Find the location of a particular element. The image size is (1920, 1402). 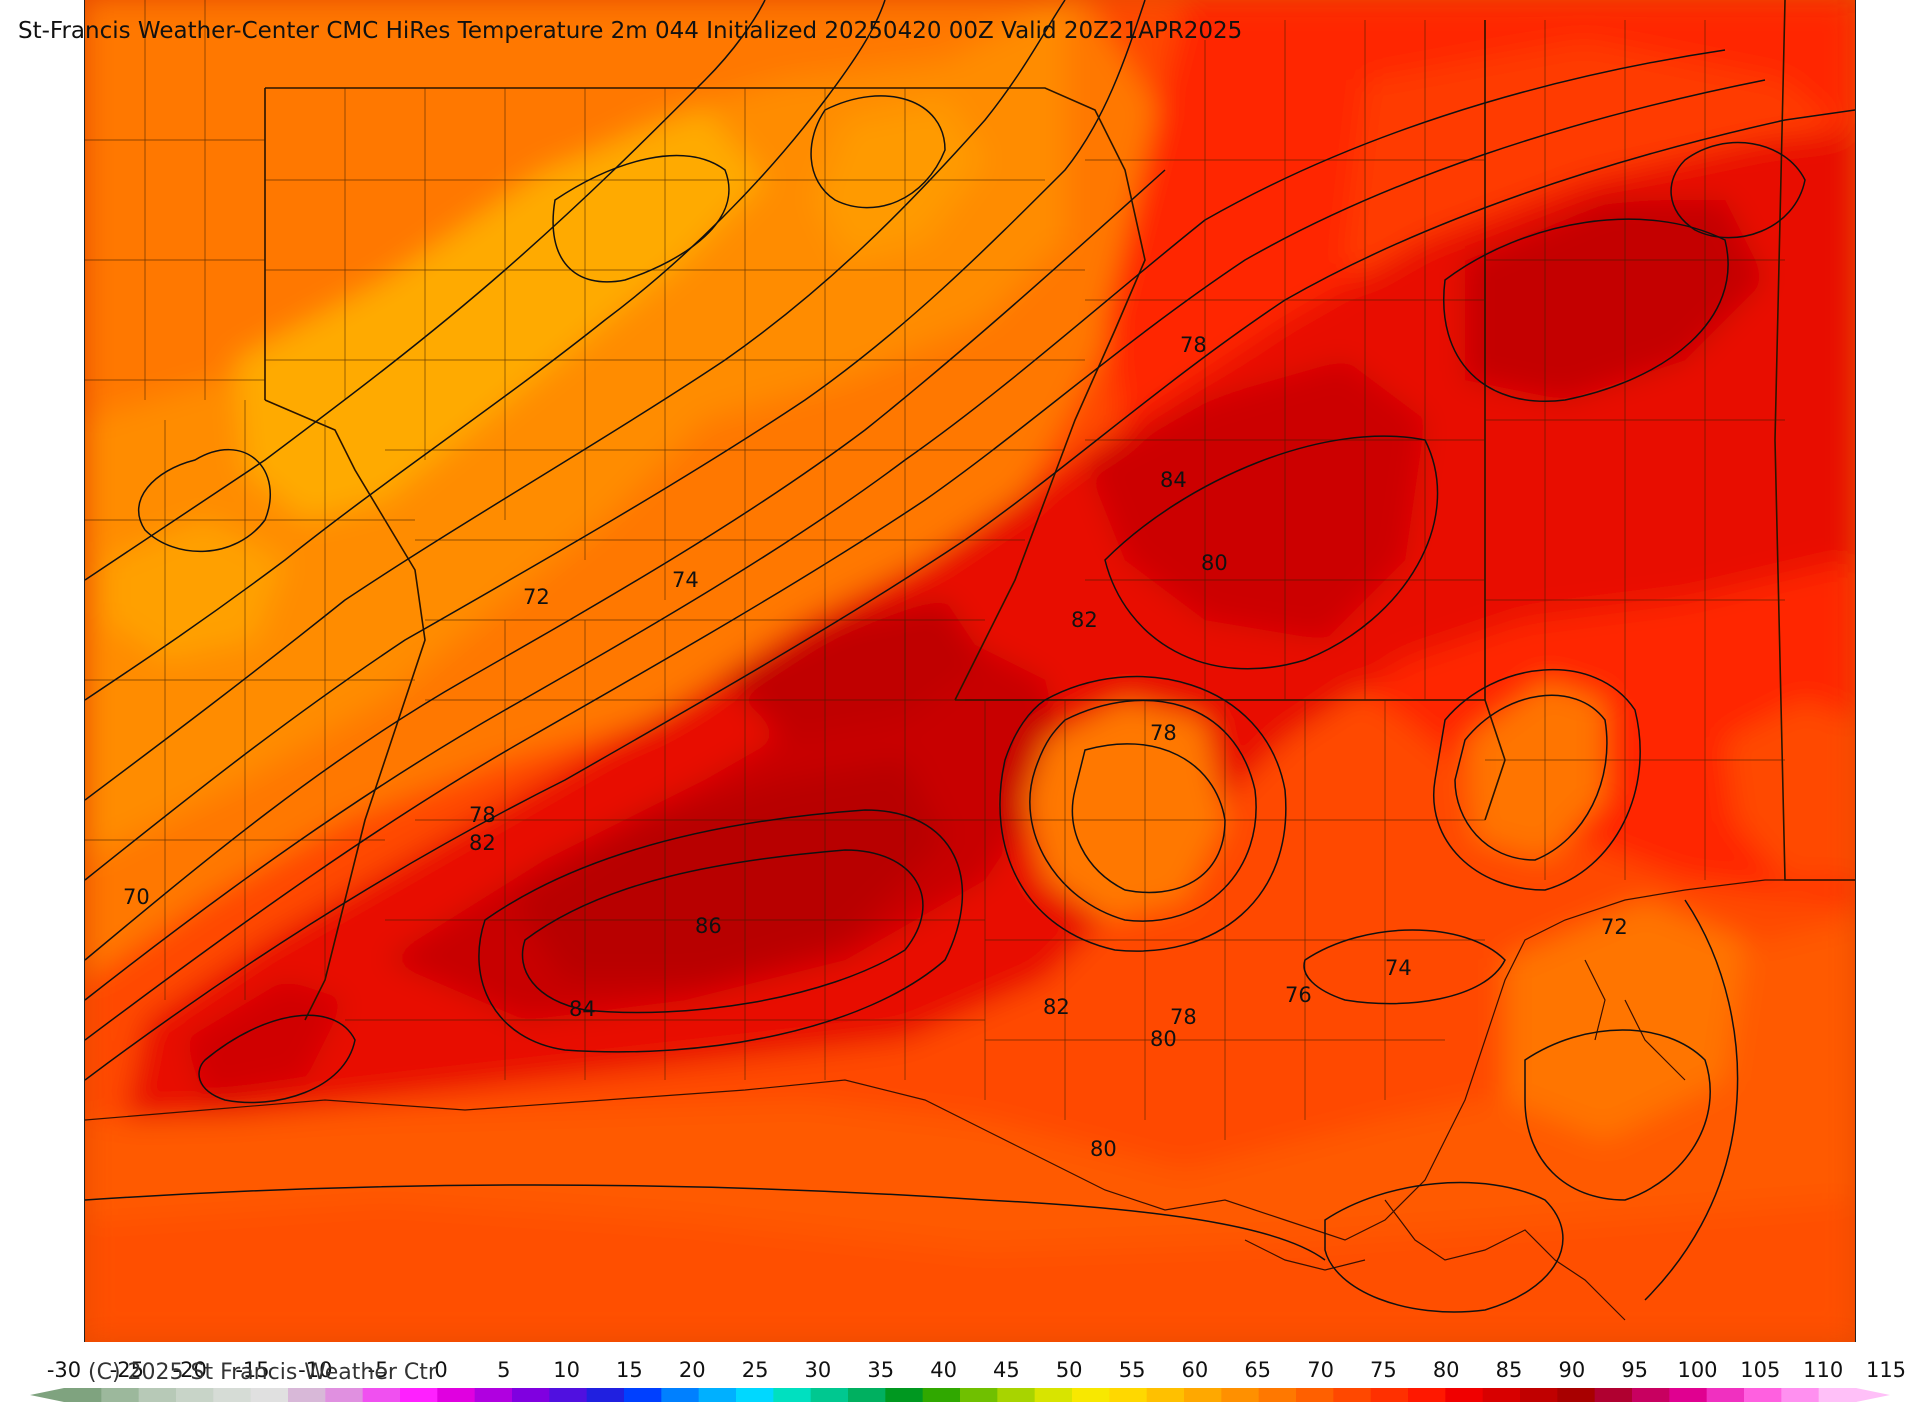

colorbar-tick-label: 20 is located at coordinates (692, 1370).